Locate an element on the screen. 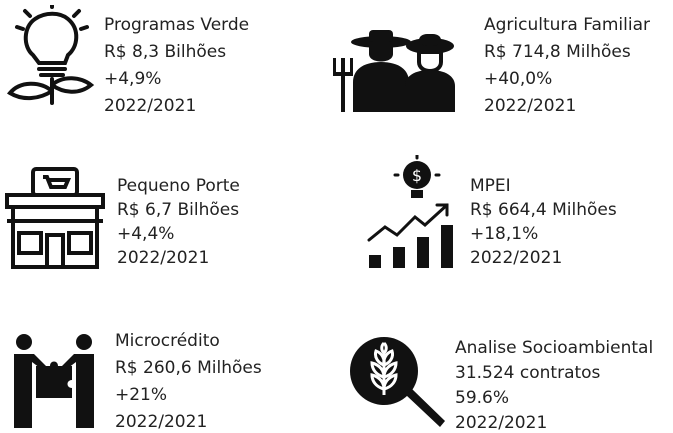 This screenshot has width=673, height=433. item-name: Programas Verde is located at coordinates (177, 25).